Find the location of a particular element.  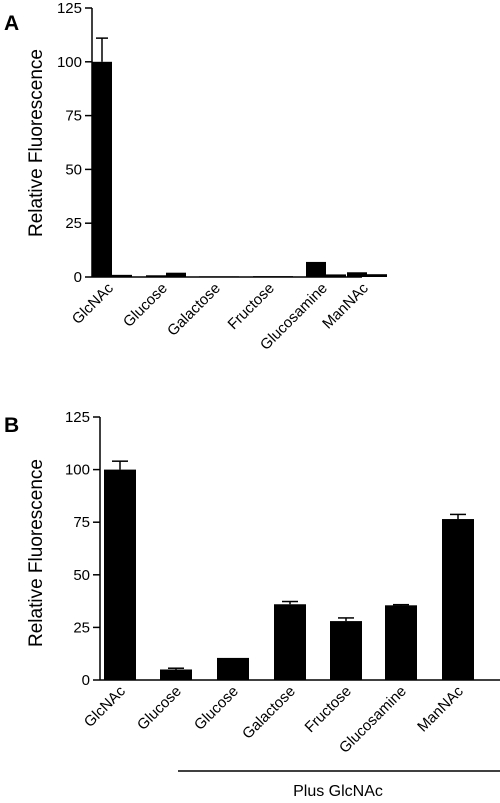

panel-letter: B is located at coordinates (11, 425).